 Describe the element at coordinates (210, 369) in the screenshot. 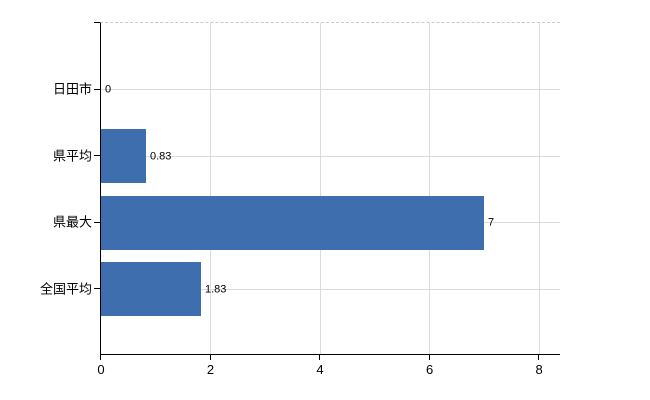

I see `x-tick-label: 2` at that location.